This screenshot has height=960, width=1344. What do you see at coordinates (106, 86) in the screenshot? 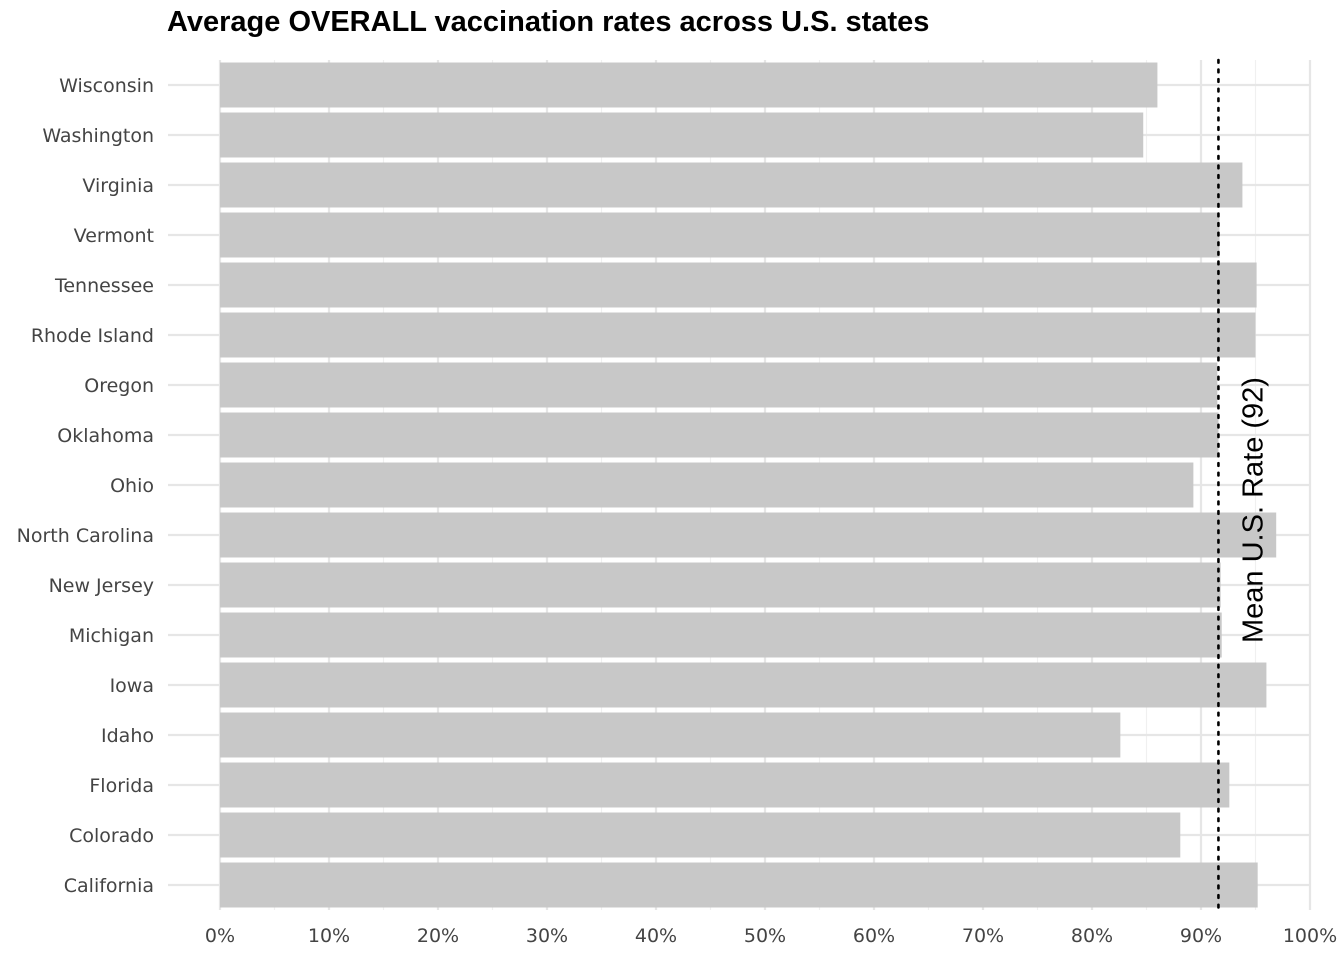
I see `y-tick-label: Wisconsin` at bounding box center [106, 86].